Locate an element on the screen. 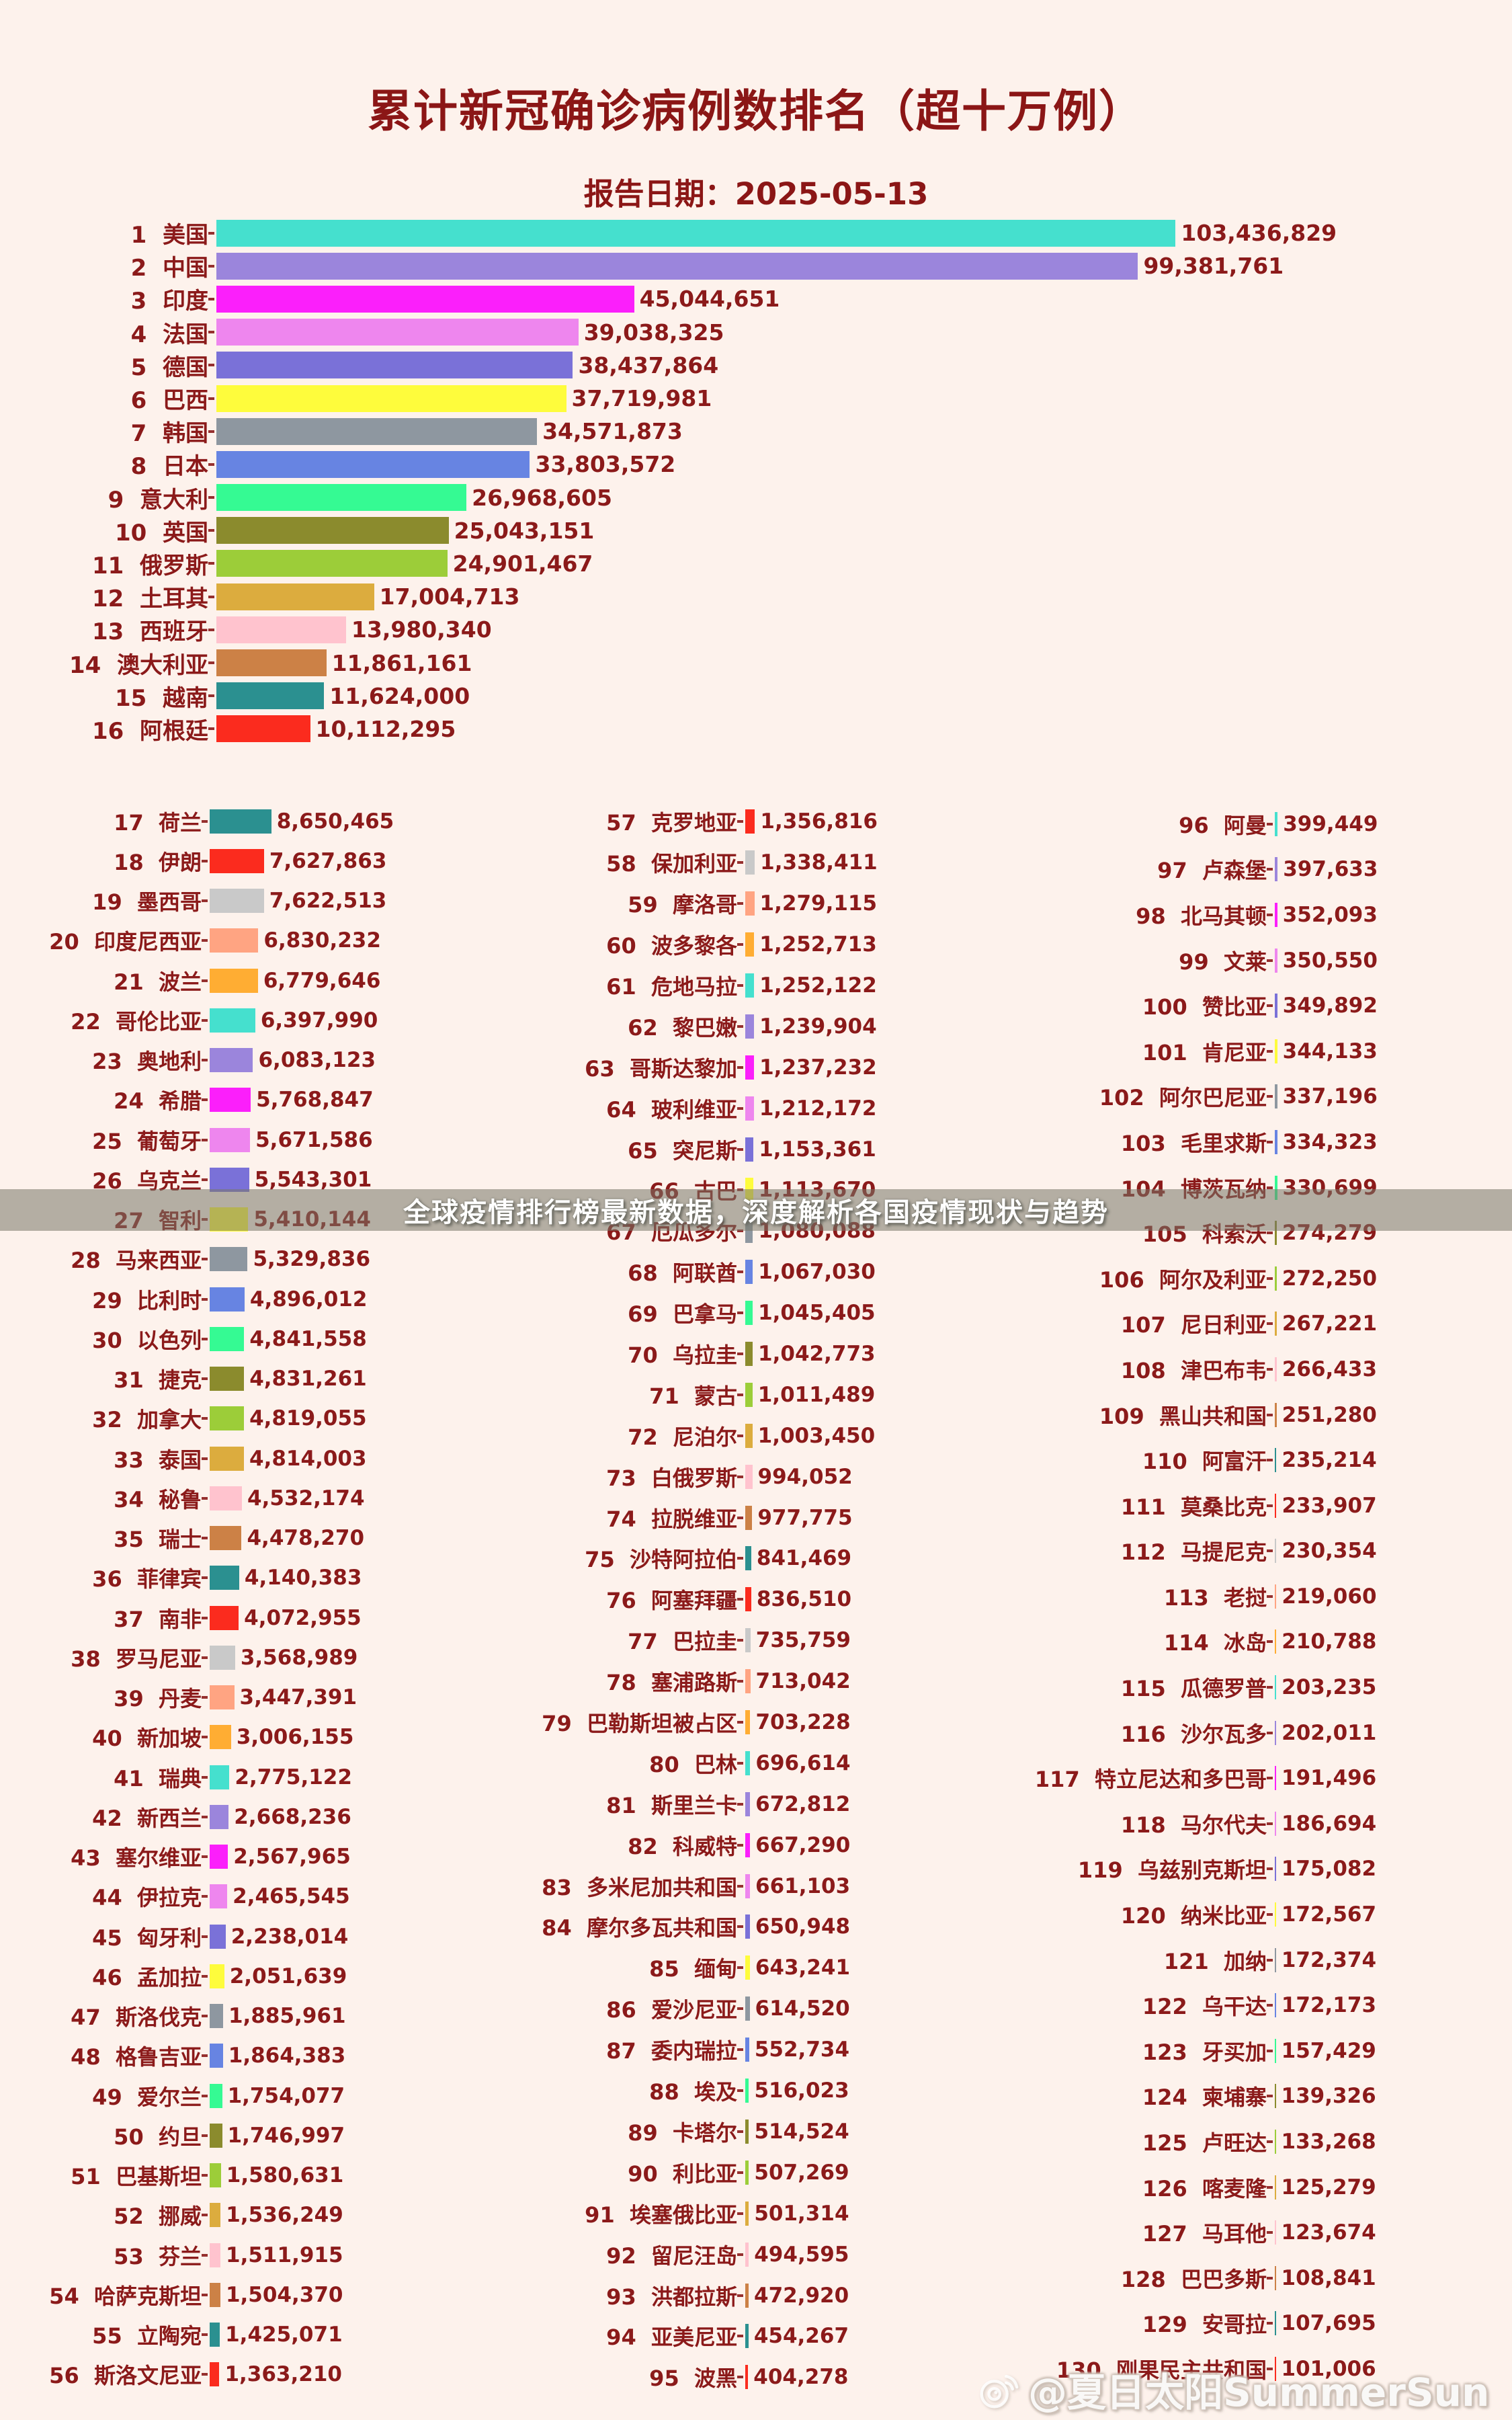  bar-row-107: 107 尼日利亚 267,221 is located at coordinates (1286, 1324).